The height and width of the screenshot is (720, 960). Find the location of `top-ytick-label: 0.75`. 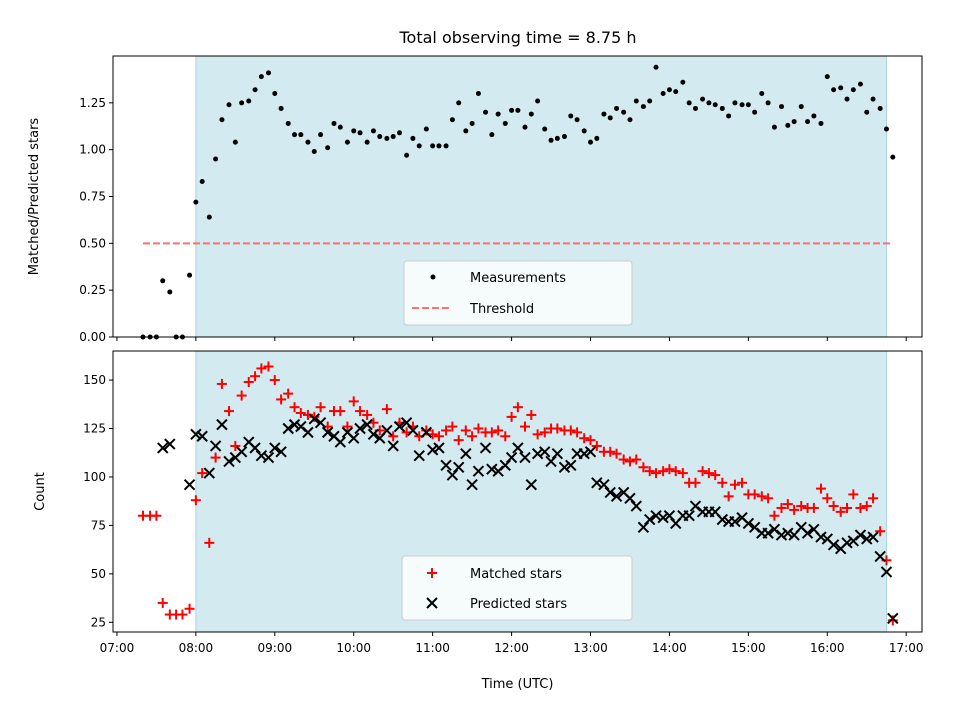

top-ytick-label: 0.75 is located at coordinates (92, 197).